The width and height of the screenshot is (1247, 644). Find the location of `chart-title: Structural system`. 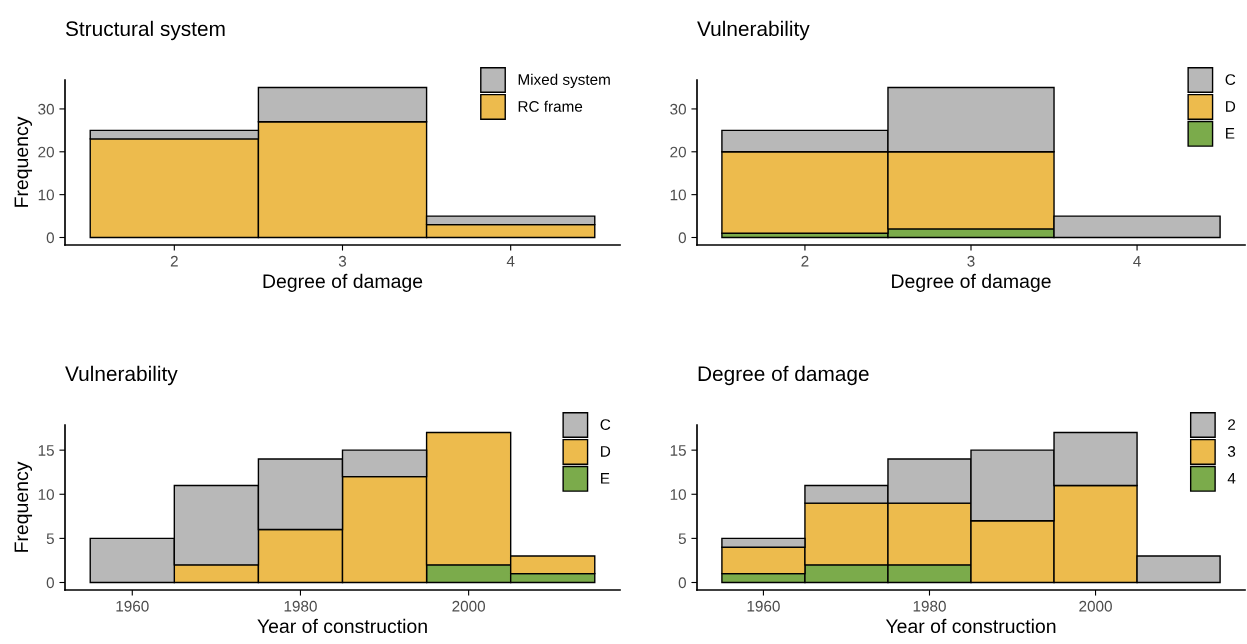

chart-title: Structural system is located at coordinates (145, 30).